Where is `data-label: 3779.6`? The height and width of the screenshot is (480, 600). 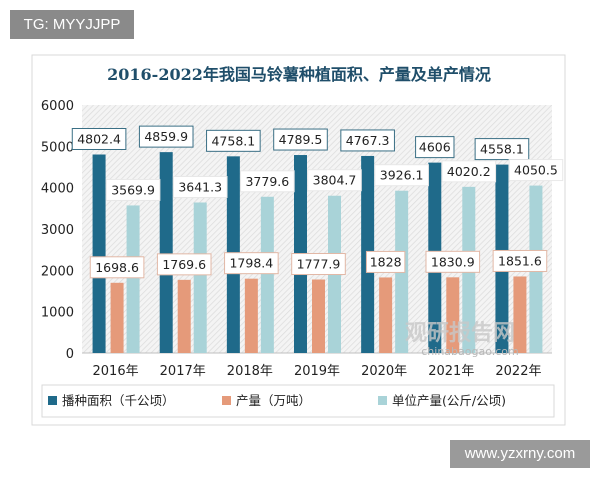 data-label: 3779.6 is located at coordinates (267, 181).